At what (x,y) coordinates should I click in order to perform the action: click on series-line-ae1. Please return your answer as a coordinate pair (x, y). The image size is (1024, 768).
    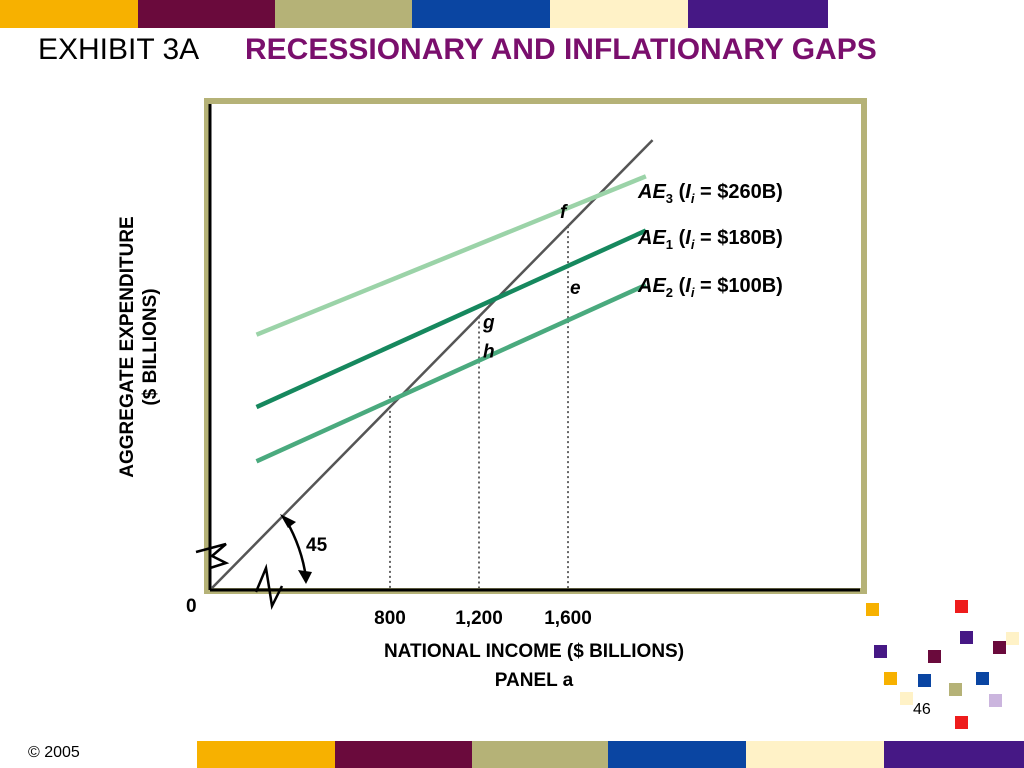
    Looking at the image, I should click on (451, 319).